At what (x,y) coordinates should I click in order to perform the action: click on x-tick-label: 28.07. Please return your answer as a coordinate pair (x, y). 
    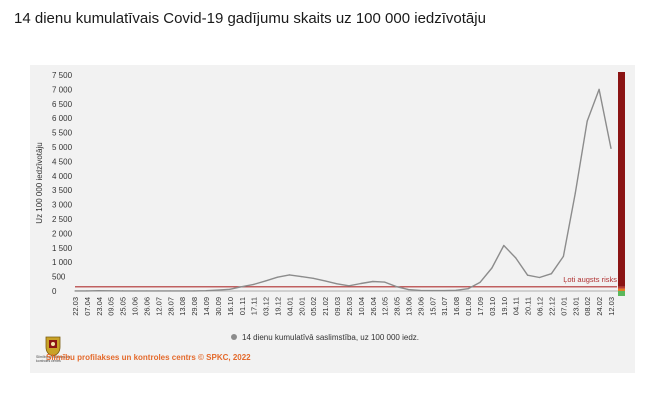
    Looking at the image, I should click on (170, 306).